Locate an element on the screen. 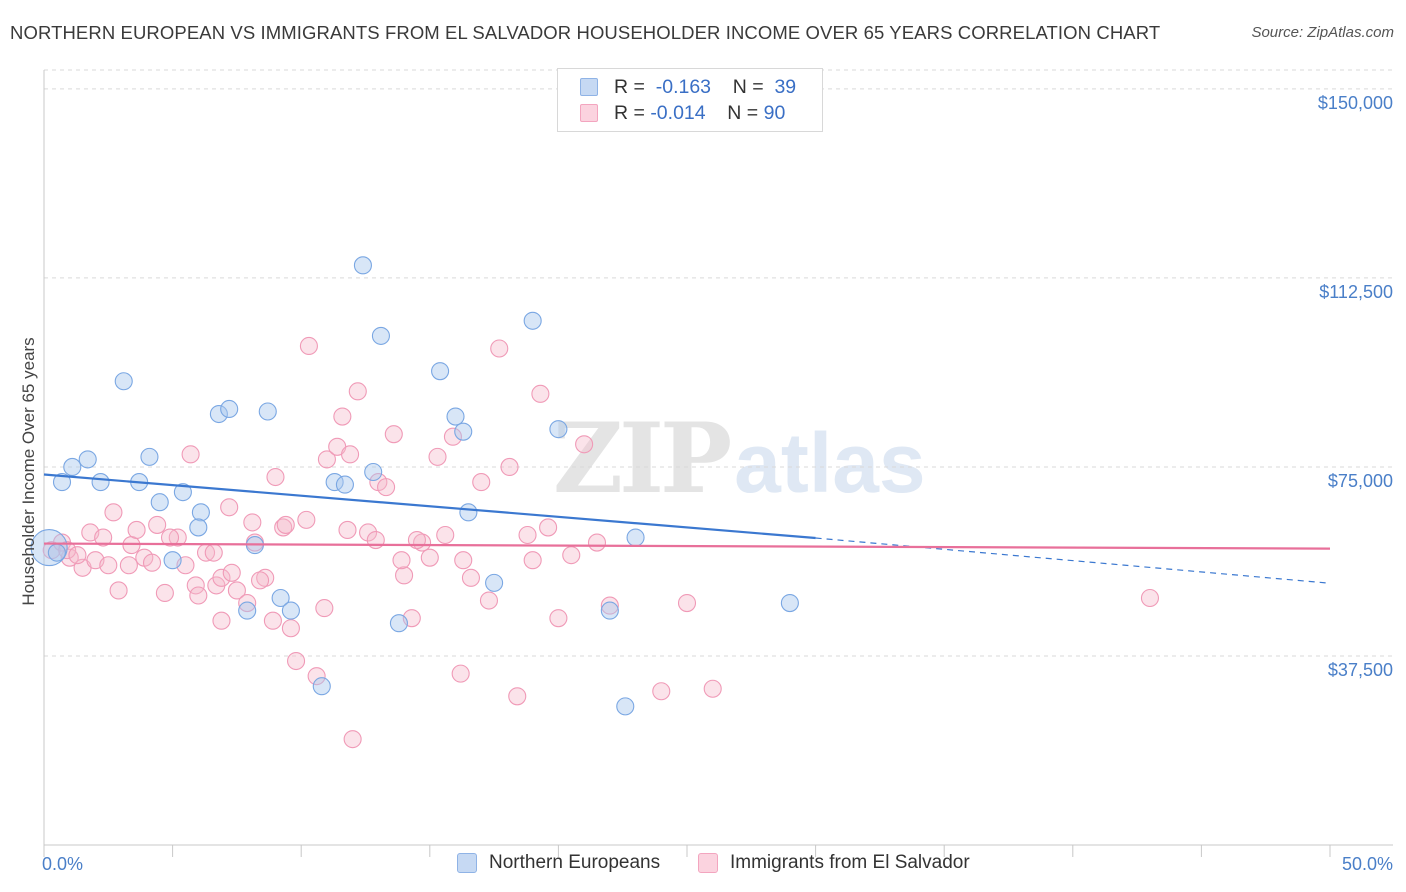 The width and height of the screenshot is (1406, 892). trend-line-northern-europeans-extension is located at coordinates (1071, 560).